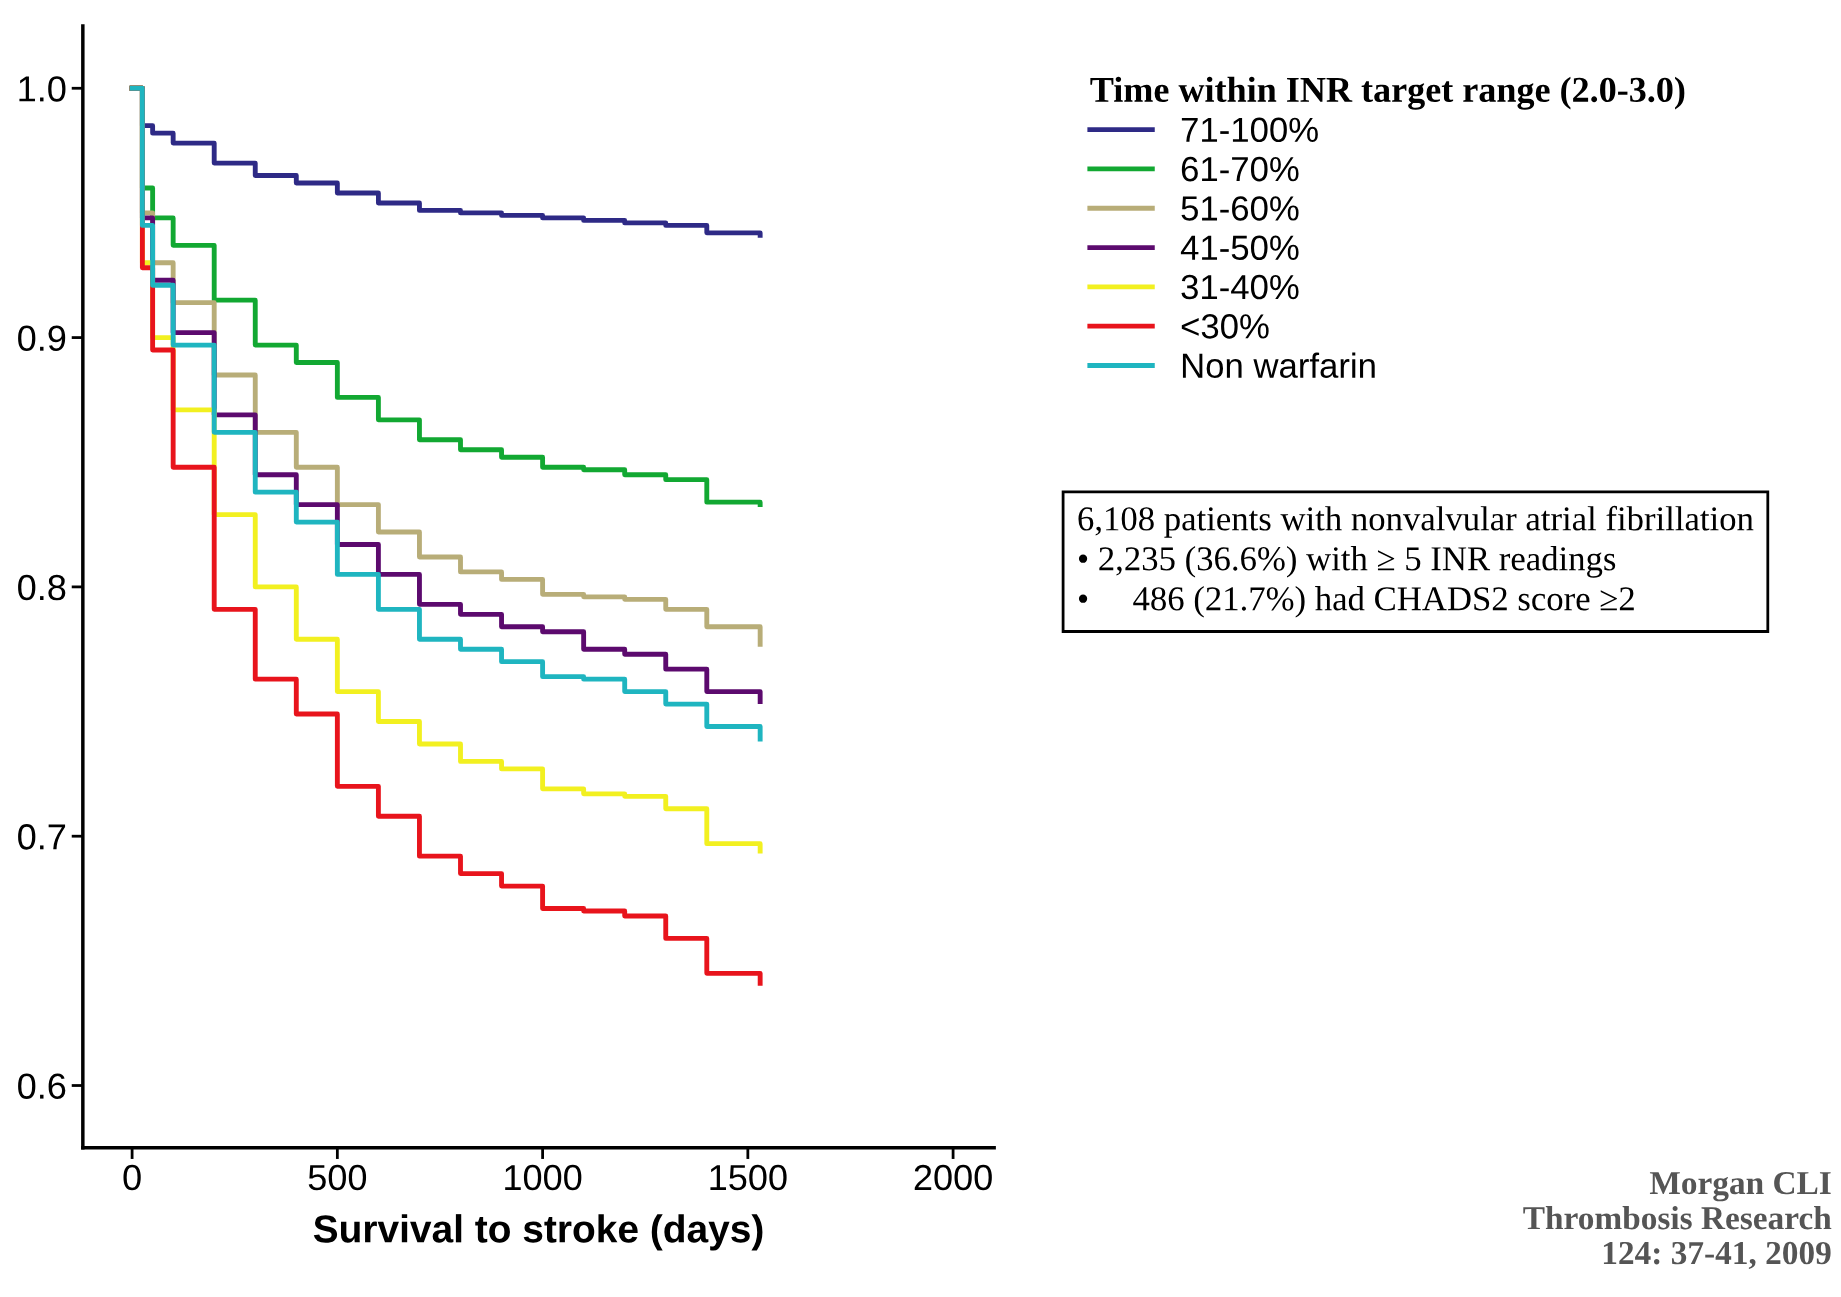  What do you see at coordinates (1240, 169) in the screenshot?
I see `legend-label: 61-70%` at bounding box center [1240, 169].